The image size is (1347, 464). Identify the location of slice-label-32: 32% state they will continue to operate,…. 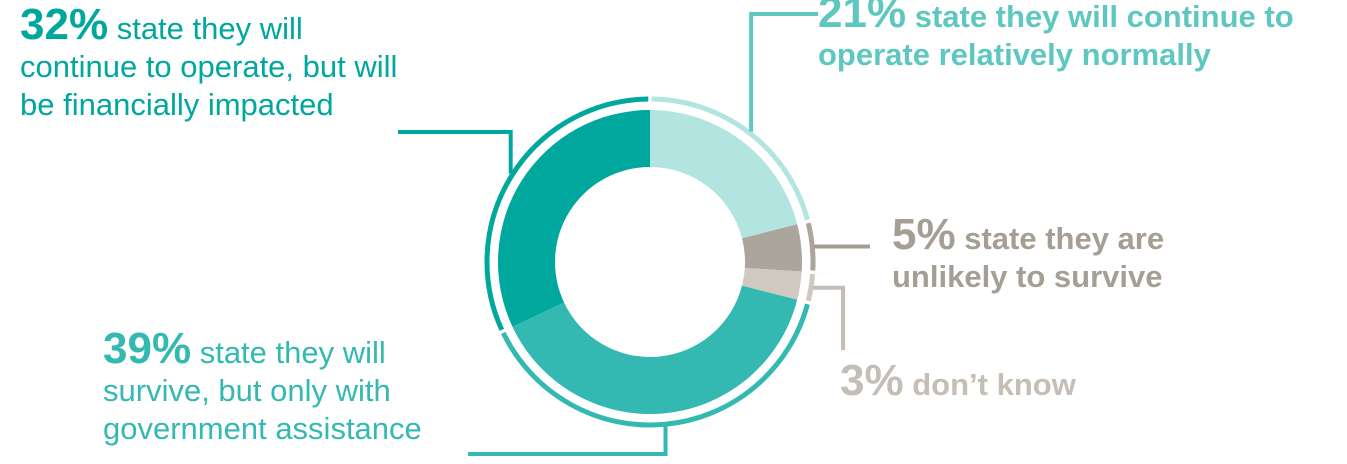
(209, 63).